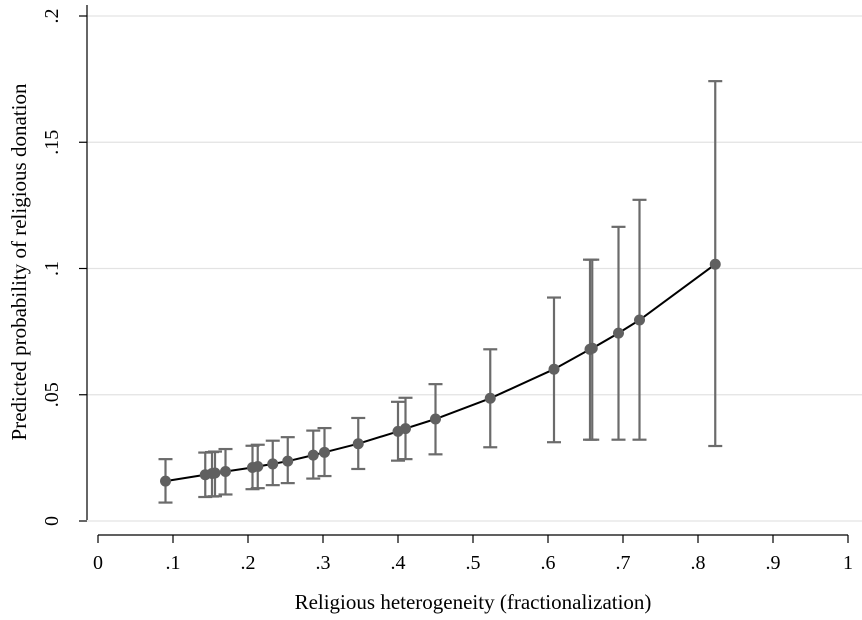 This screenshot has width=862, height=620. What do you see at coordinates (548, 563) in the screenshot?
I see `x-tick-label: .6` at bounding box center [548, 563].